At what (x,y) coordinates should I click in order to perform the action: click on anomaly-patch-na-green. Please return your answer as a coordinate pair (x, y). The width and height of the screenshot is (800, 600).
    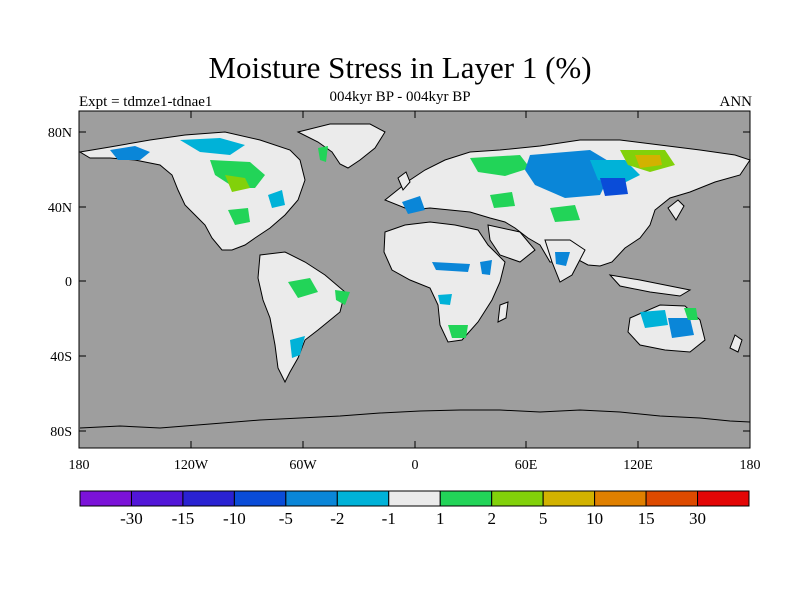
    Looking at the image, I should click on (237, 174).